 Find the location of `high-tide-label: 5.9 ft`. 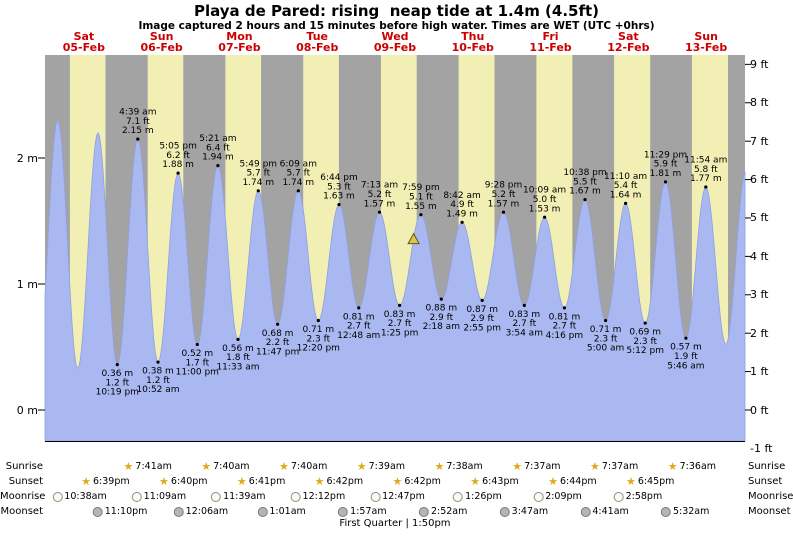

high-tide-label: 5.9 ft is located at coordinates (666, 165).